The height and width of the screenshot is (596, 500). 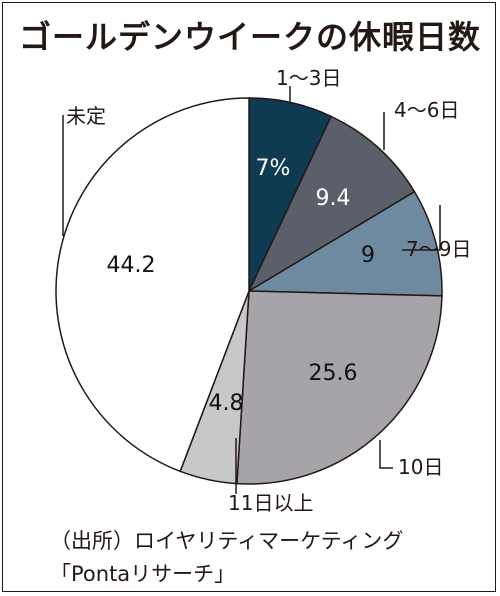 I want to click on slice-2-category-label: 7～9日, so click(x=438, y=249).